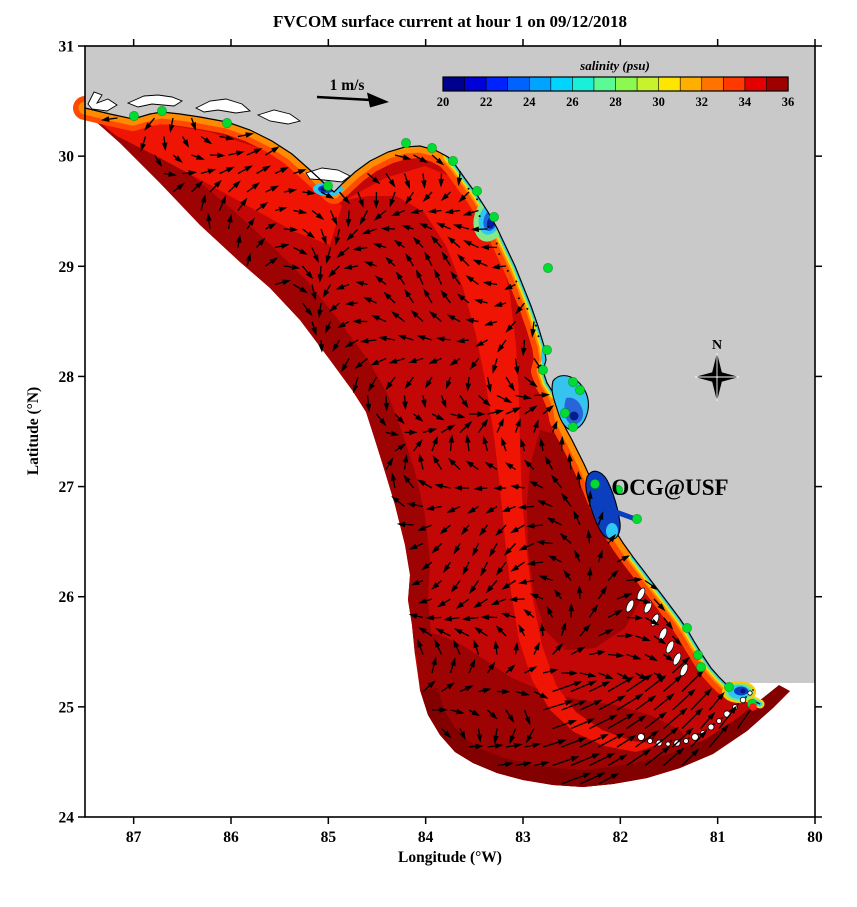 The width and height of the screenshot is (857, 907). Describe the element at coordinates (614, 65) in the screenshot. I see `colorbar-title: salinity (psu)` at that location.